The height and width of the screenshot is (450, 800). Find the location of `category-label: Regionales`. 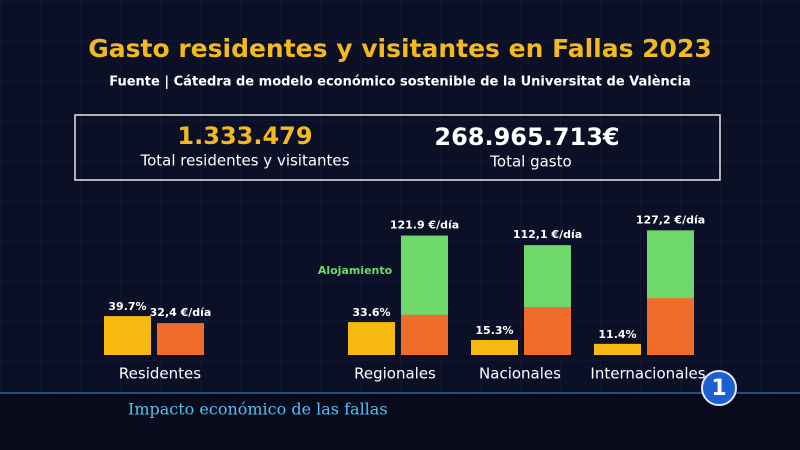

category-label: Regionales is located at coordinates (395, 374).